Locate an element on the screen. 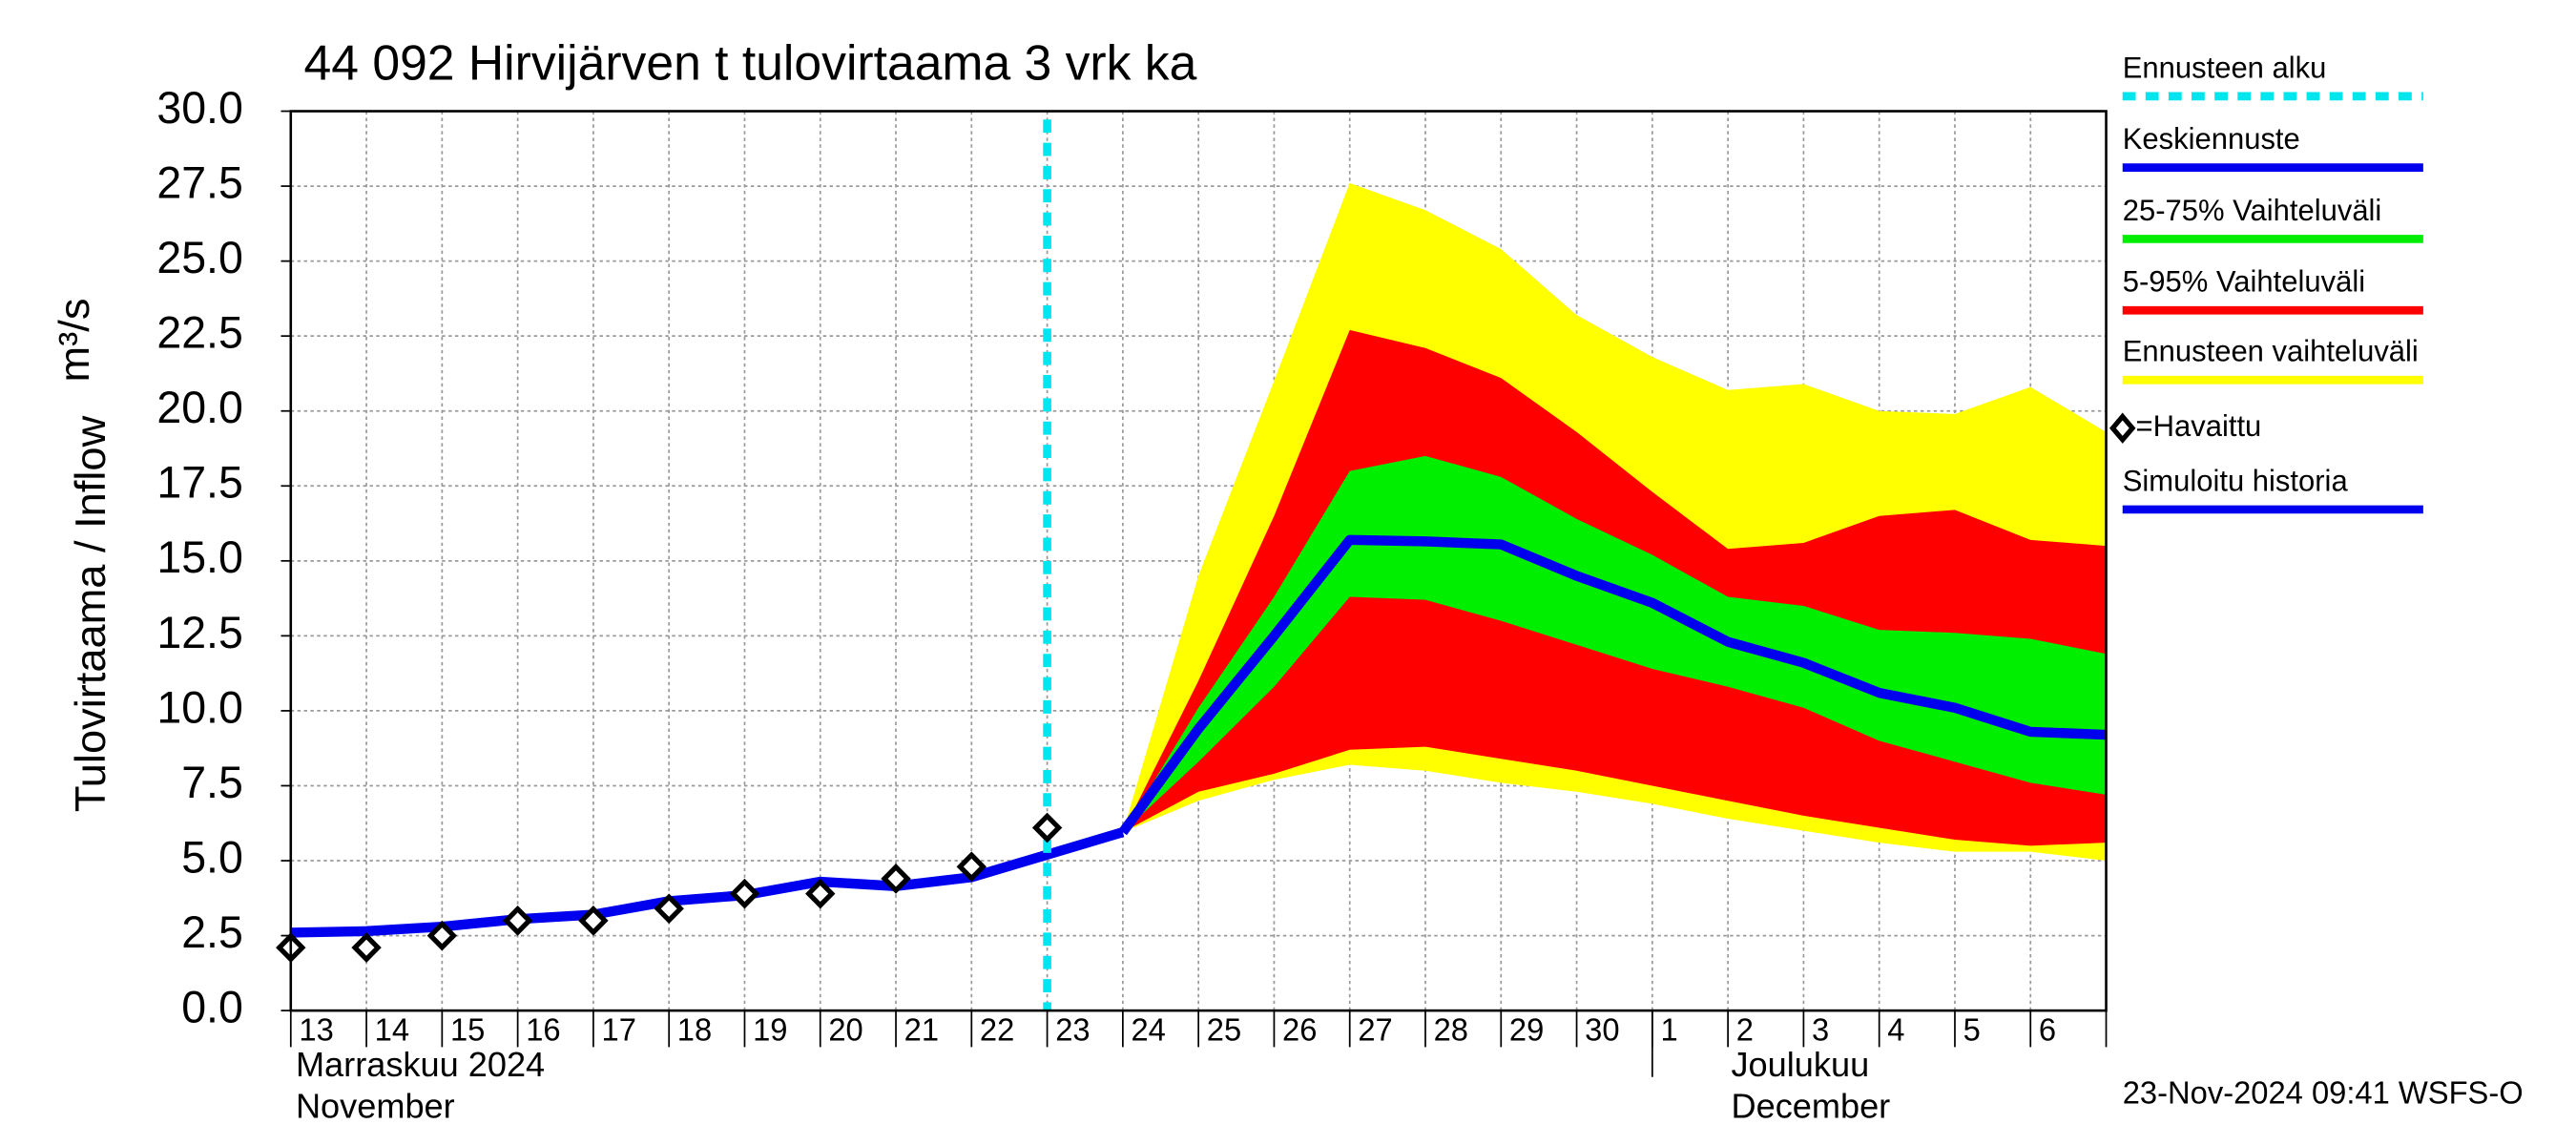 Image resolution: width=2576 pixels, height=1145 pixels. x-tick-label: 13 is located at coordinates (316, 1029).